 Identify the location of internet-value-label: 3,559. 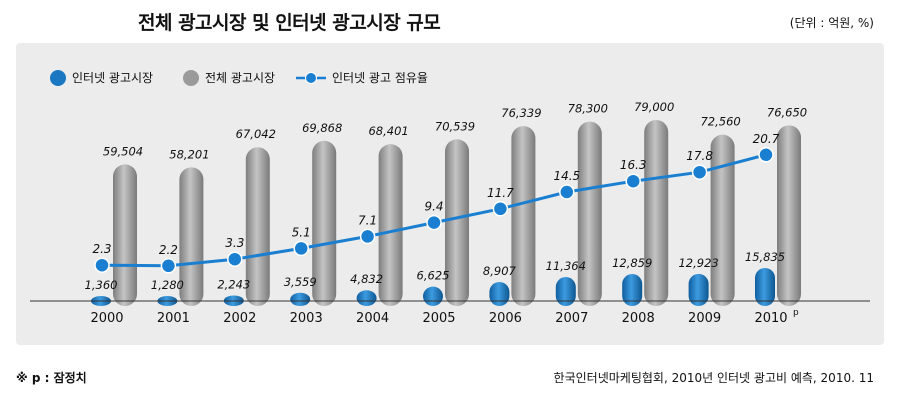
(300, 282).